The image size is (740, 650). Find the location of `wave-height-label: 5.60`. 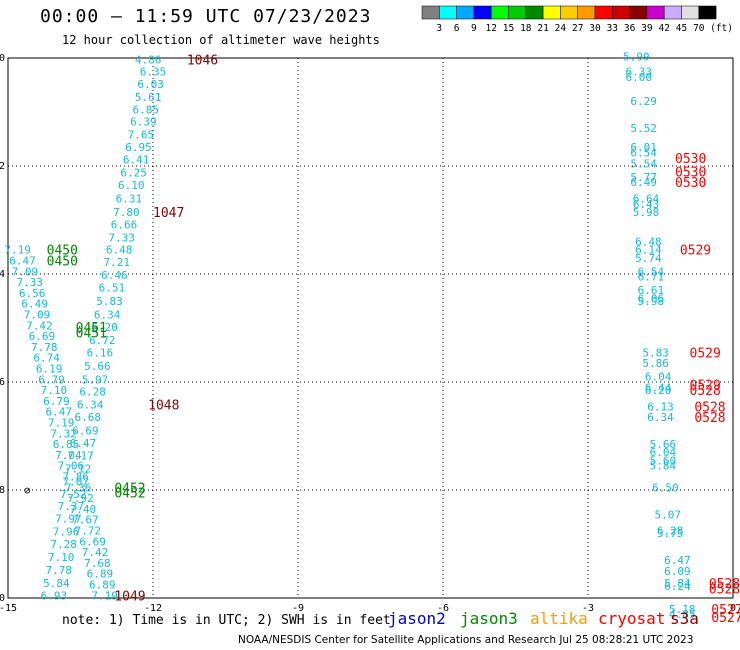

wave-height-label: 5.60 is located at coordinates (663, 460).